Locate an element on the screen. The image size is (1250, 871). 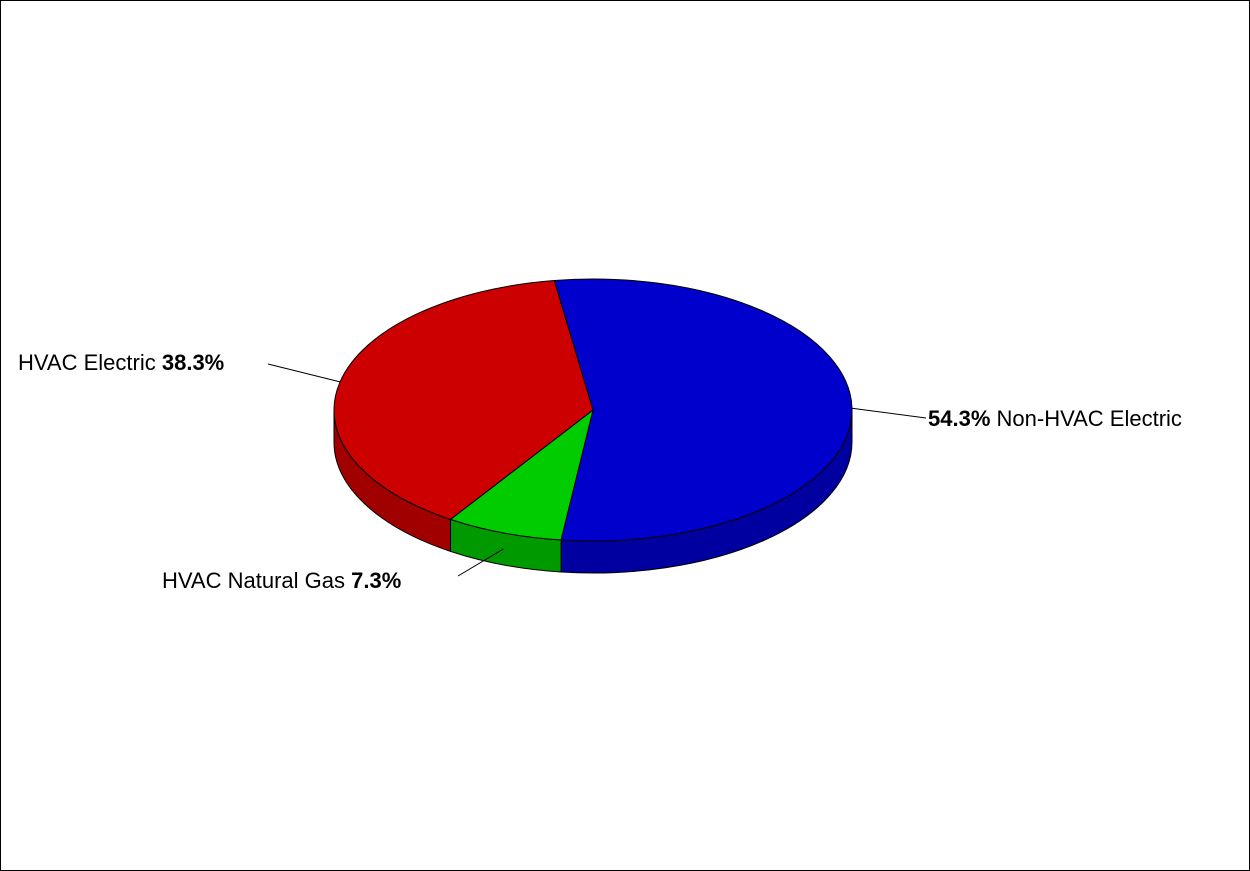
slice-label-hvac-natural-gas: HVAC Natural Gas 7.3% is located at coordinates (281, 580).